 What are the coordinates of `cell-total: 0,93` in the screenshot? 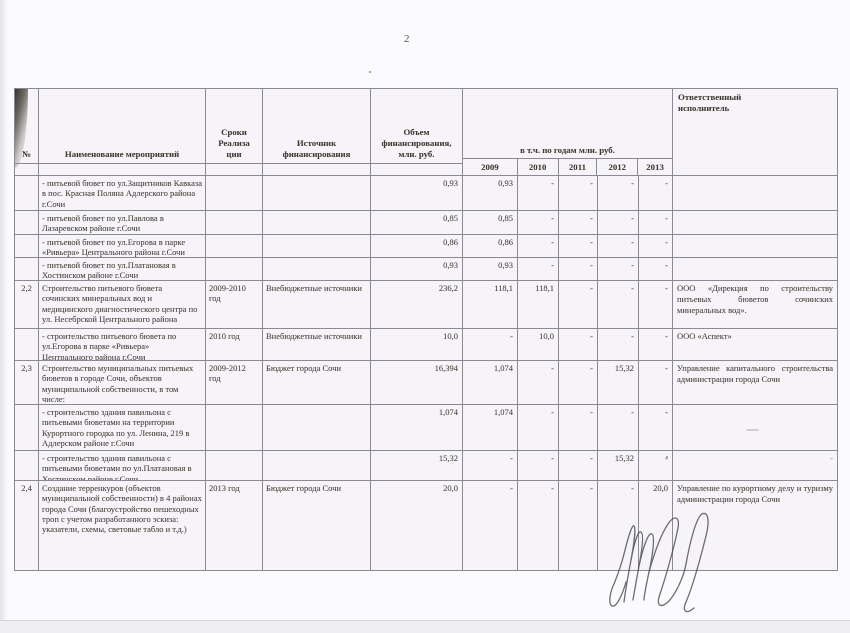 It's located at (417, 269).